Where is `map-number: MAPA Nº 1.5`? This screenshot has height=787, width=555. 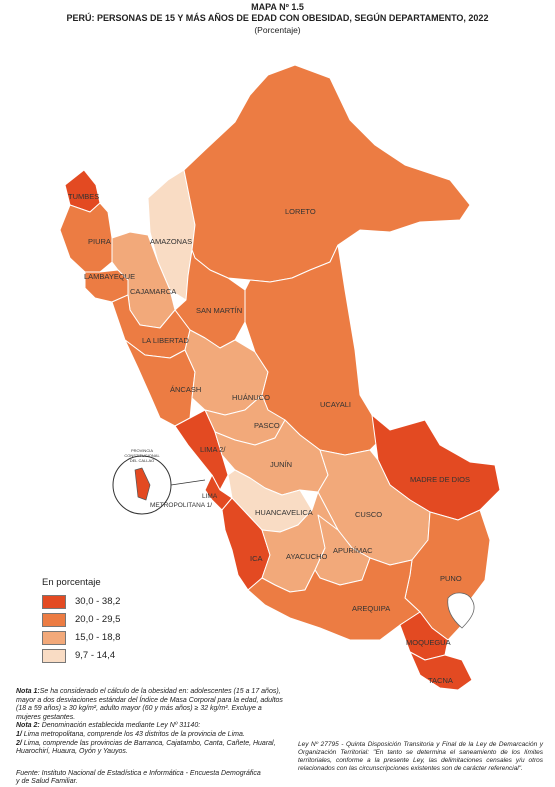
map-number: MAPA Nº 1.5 is located at coordinates (277, 7).